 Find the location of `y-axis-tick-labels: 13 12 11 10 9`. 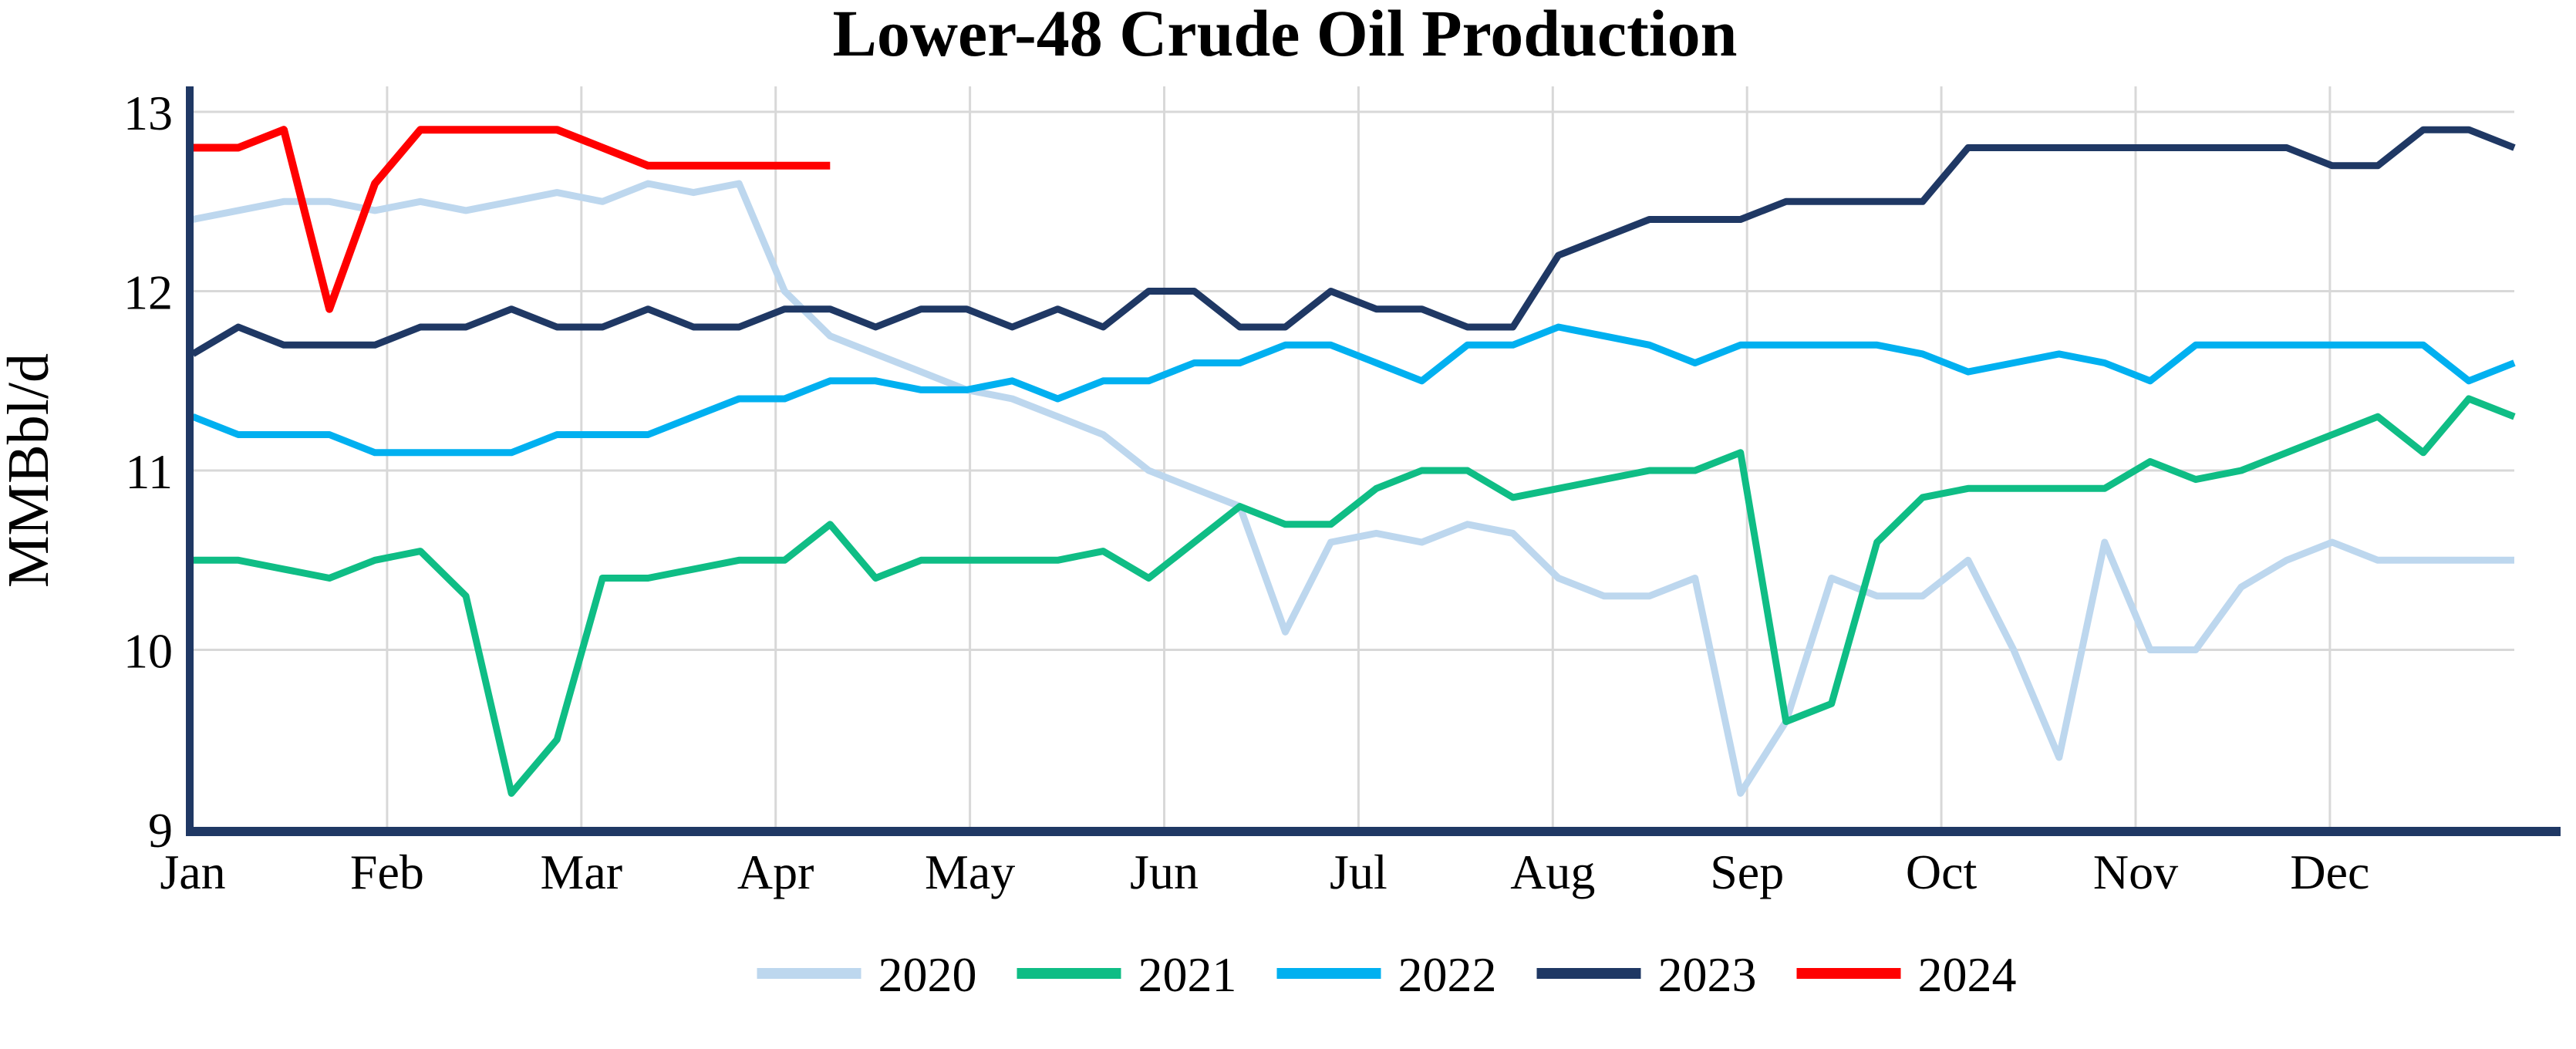

y-axis-tick-labels: 13 12 11 10 9 is located at coordinates (148, 472).